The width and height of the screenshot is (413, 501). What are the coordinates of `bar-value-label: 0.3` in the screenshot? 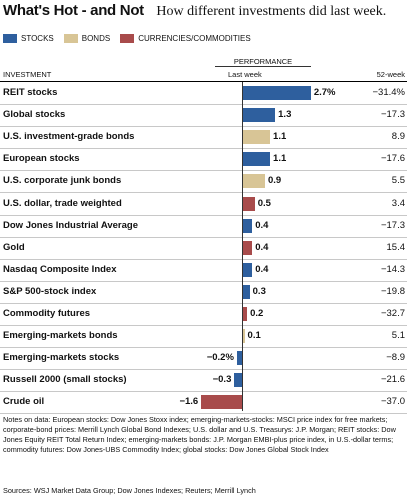 It's located at (259, 291).